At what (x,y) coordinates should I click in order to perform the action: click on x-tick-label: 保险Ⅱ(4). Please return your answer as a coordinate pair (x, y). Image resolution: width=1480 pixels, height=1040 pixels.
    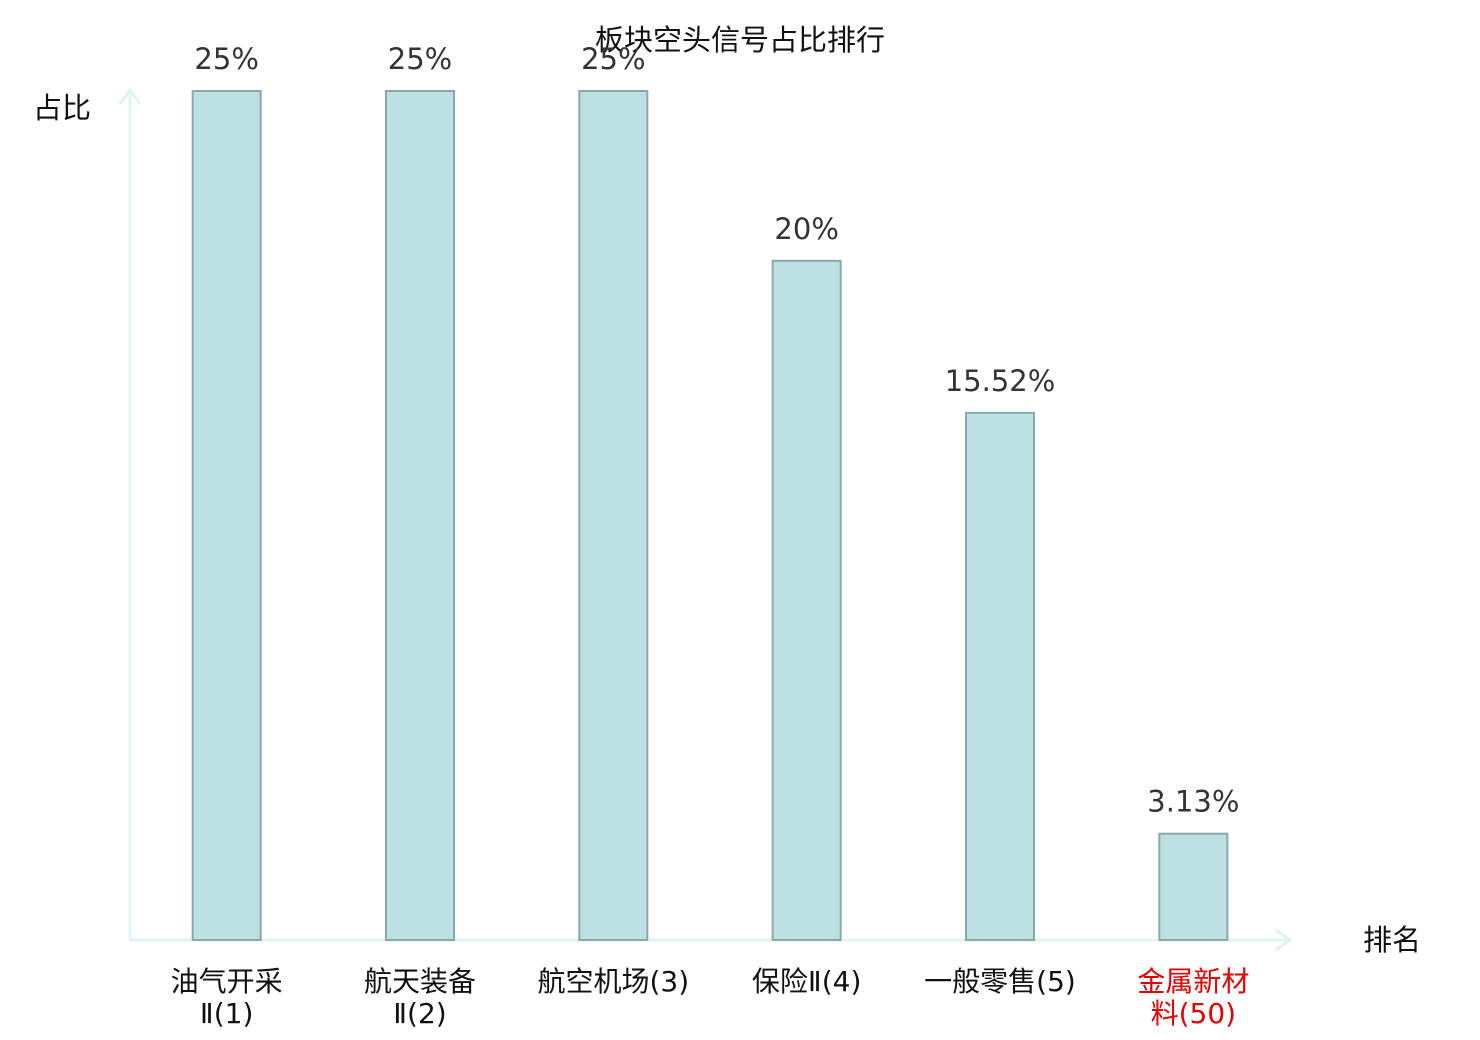
    Looking at the image, I should click on (806, 981).